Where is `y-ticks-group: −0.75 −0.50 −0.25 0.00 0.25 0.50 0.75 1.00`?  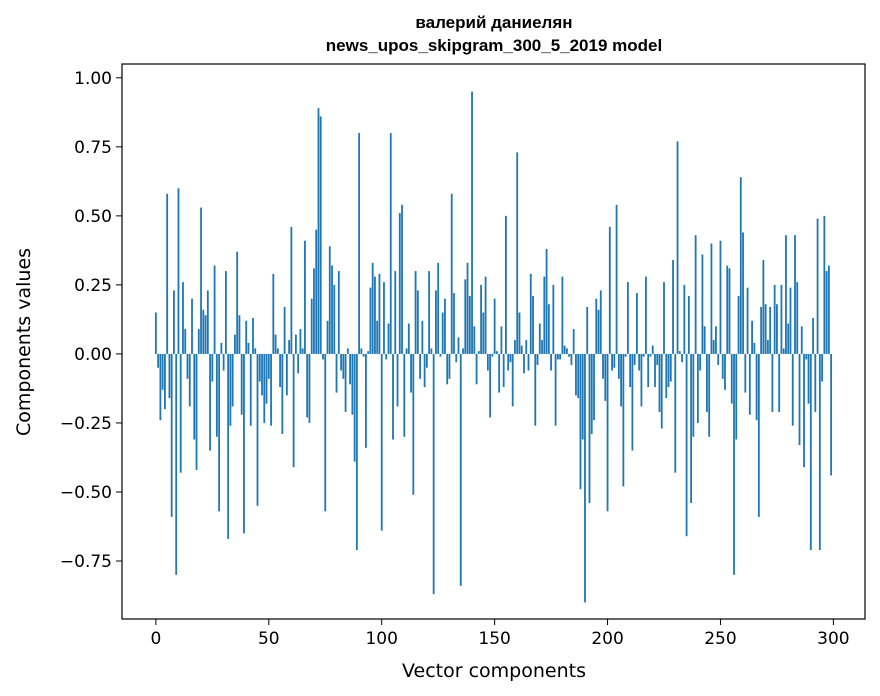
y-ticks-group: −0.75 −0.50 −0.25 0.00 0.25 0.50 0.75 1.00 is located at coordinates (91, 320).